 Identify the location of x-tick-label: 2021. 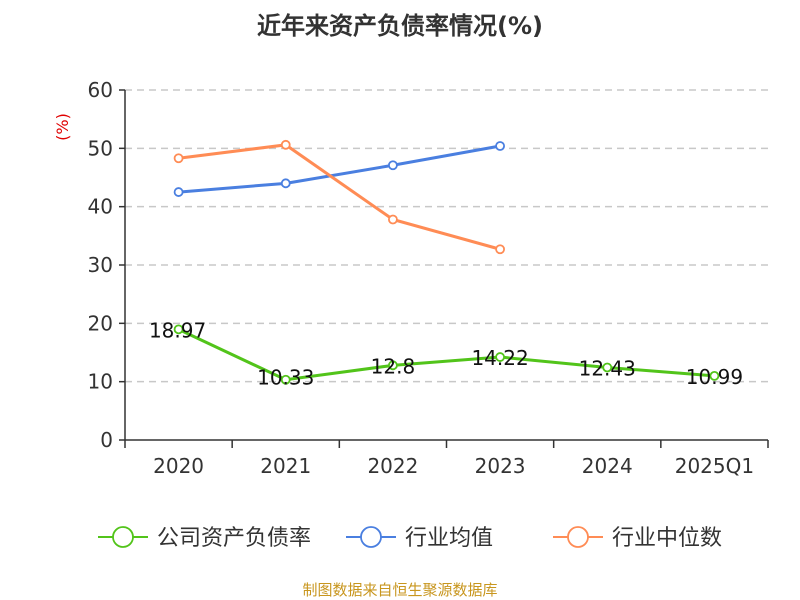
(285, 466).